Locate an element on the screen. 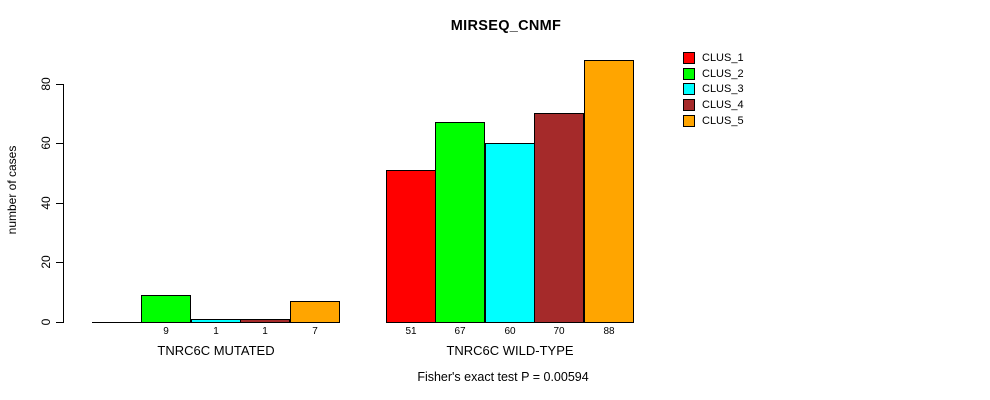 The height and width of the screenshot is (400, 990). bar-value-label: 60 is located at coordinates (510, 331).